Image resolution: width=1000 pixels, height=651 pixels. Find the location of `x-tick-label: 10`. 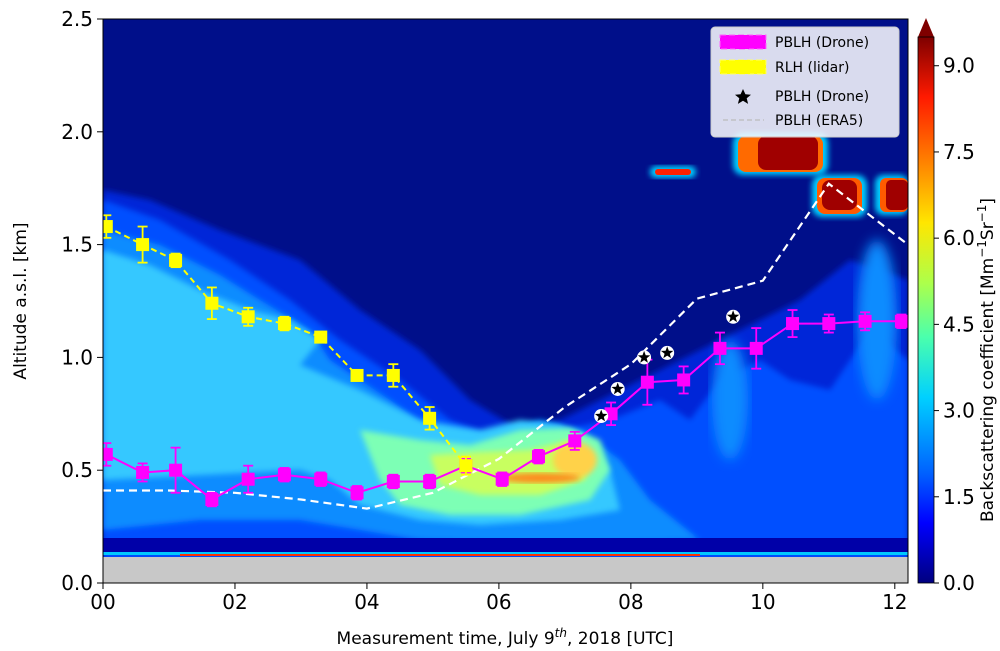

x-tick-label: 10 is located at coordinates (762, 602).